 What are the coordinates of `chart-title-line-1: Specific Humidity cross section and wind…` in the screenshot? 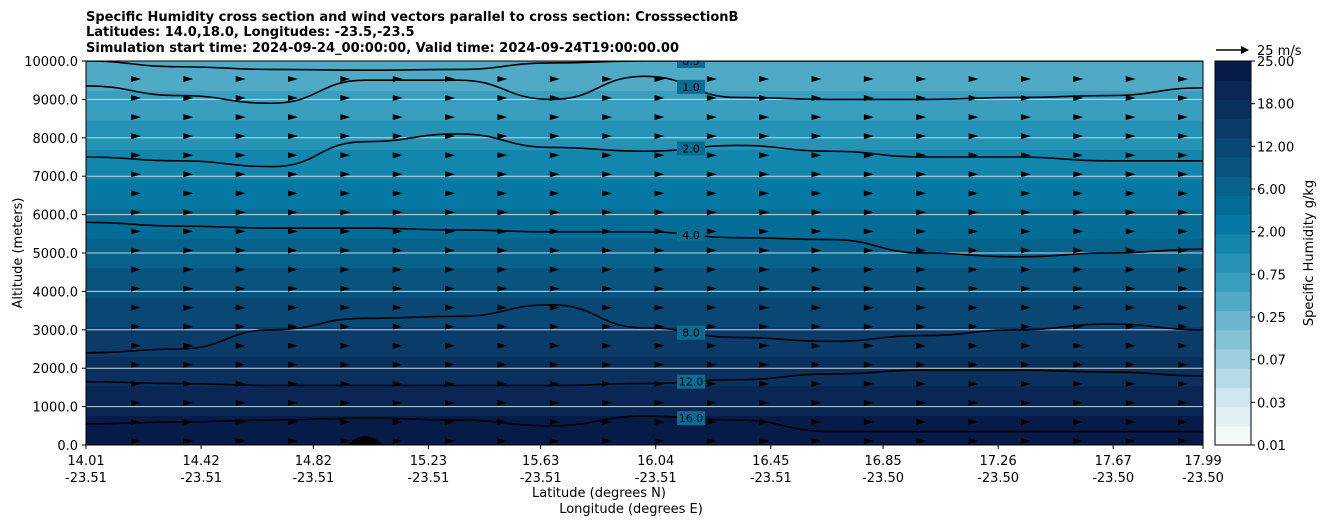 It's located at (412, 17).